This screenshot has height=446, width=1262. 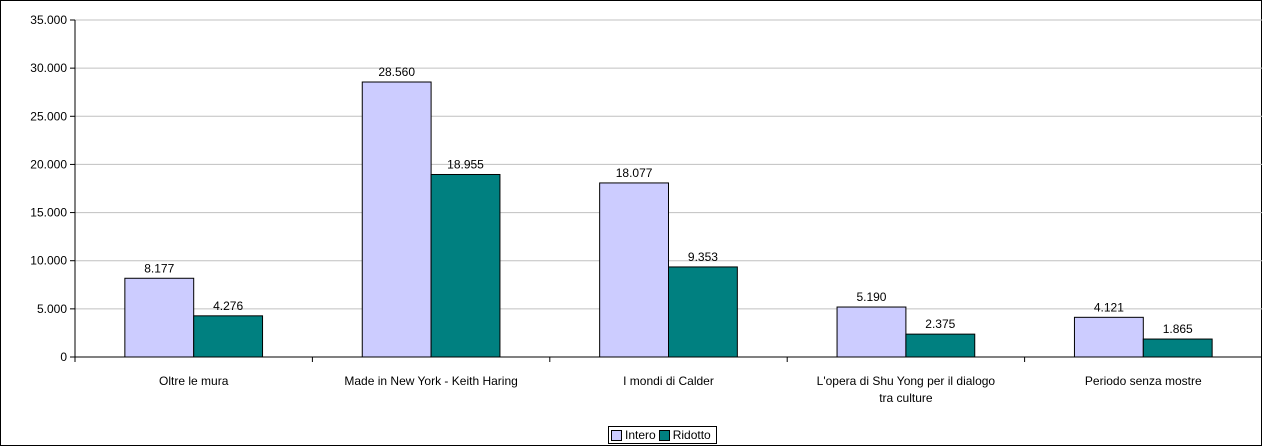 I want to click on y-tick-label: 25.000, so click(x=48, y=116).